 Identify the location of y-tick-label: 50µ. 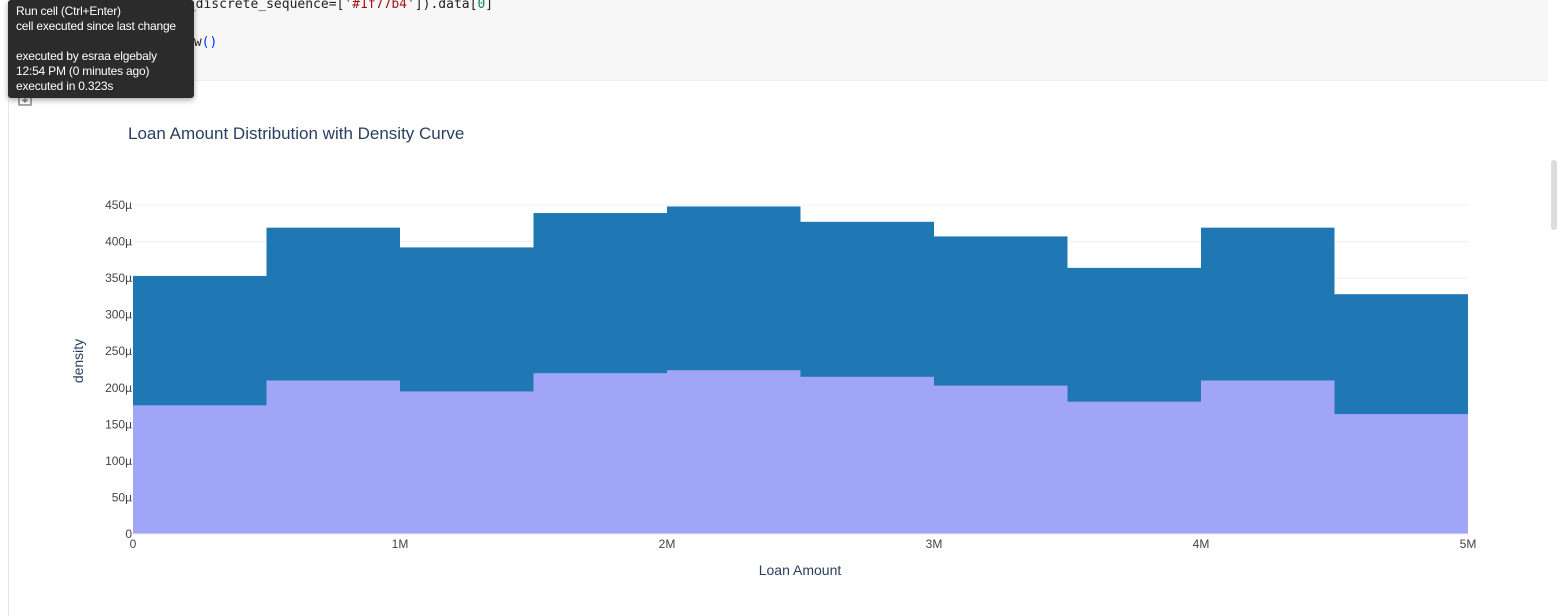
(122, 497).